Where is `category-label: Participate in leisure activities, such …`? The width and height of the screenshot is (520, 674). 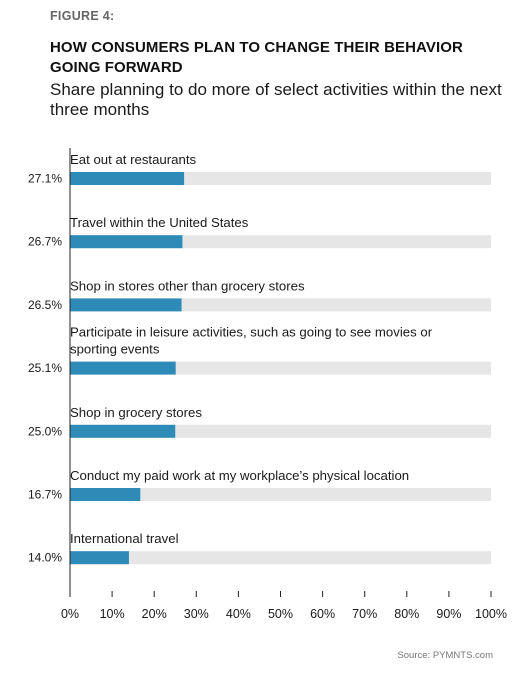
category-label: Participate in leisure activities, such … is located at coordinates (251, 332).